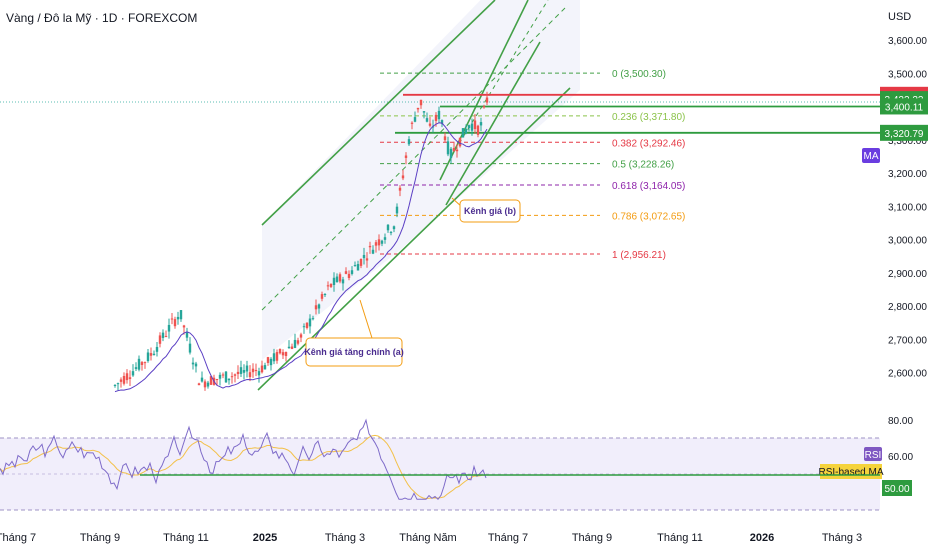  I want to click on rsi-tick: 80.00, so click(900, 421).